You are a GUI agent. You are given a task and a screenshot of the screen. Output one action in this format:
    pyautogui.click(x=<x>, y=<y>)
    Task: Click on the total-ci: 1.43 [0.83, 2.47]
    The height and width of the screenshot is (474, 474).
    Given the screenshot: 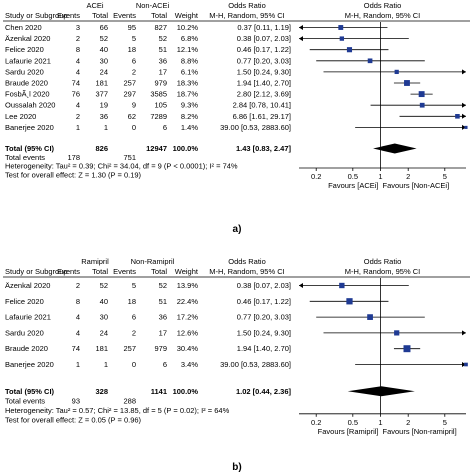 What is the action you would take?
    pyautogui.click(x=264, y=148)
    